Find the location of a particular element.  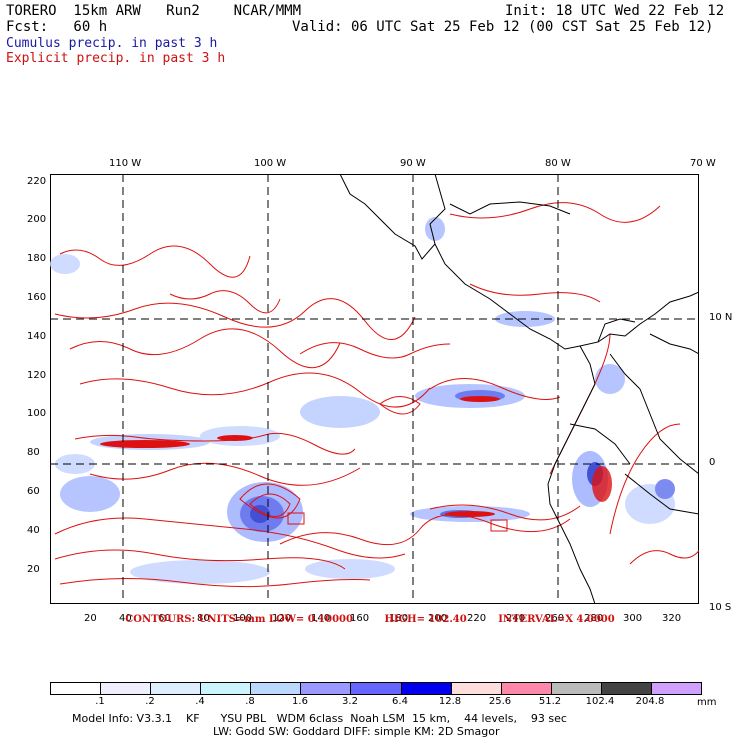

x-tick: 180 is located at coordinates (399, 618).